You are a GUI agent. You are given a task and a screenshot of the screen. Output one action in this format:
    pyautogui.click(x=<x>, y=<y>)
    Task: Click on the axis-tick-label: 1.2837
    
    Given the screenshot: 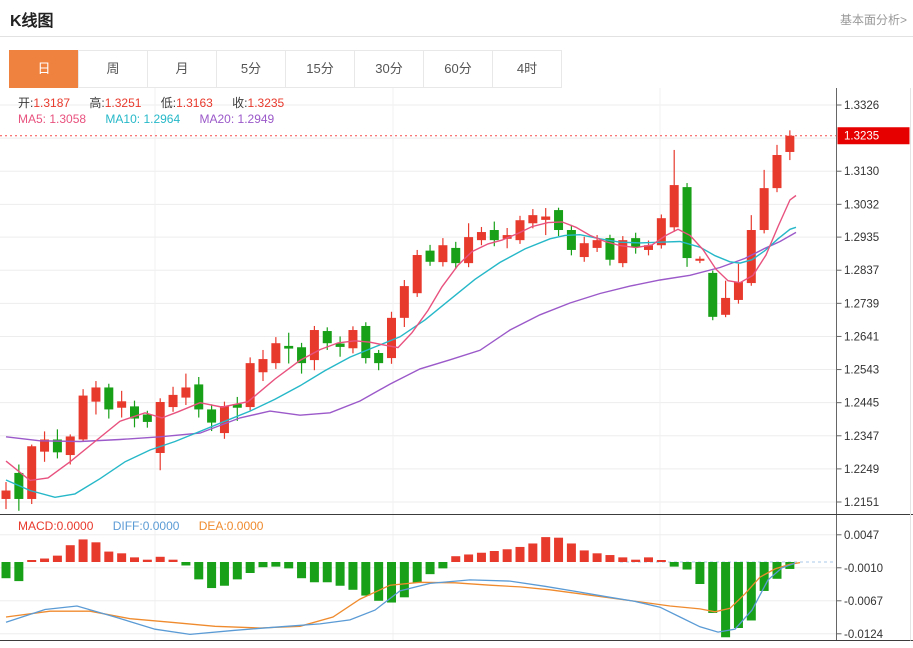 What is the action you would take?
    pyautogui.click(x=861, y=271)
    